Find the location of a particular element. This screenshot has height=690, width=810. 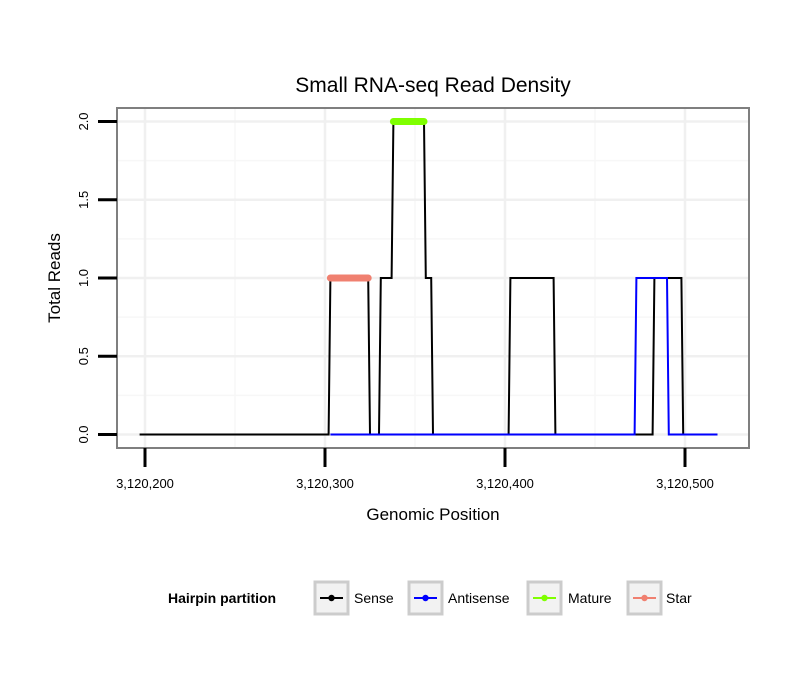

y-tick-label: 2.0 is located at coordinates (83, 121).